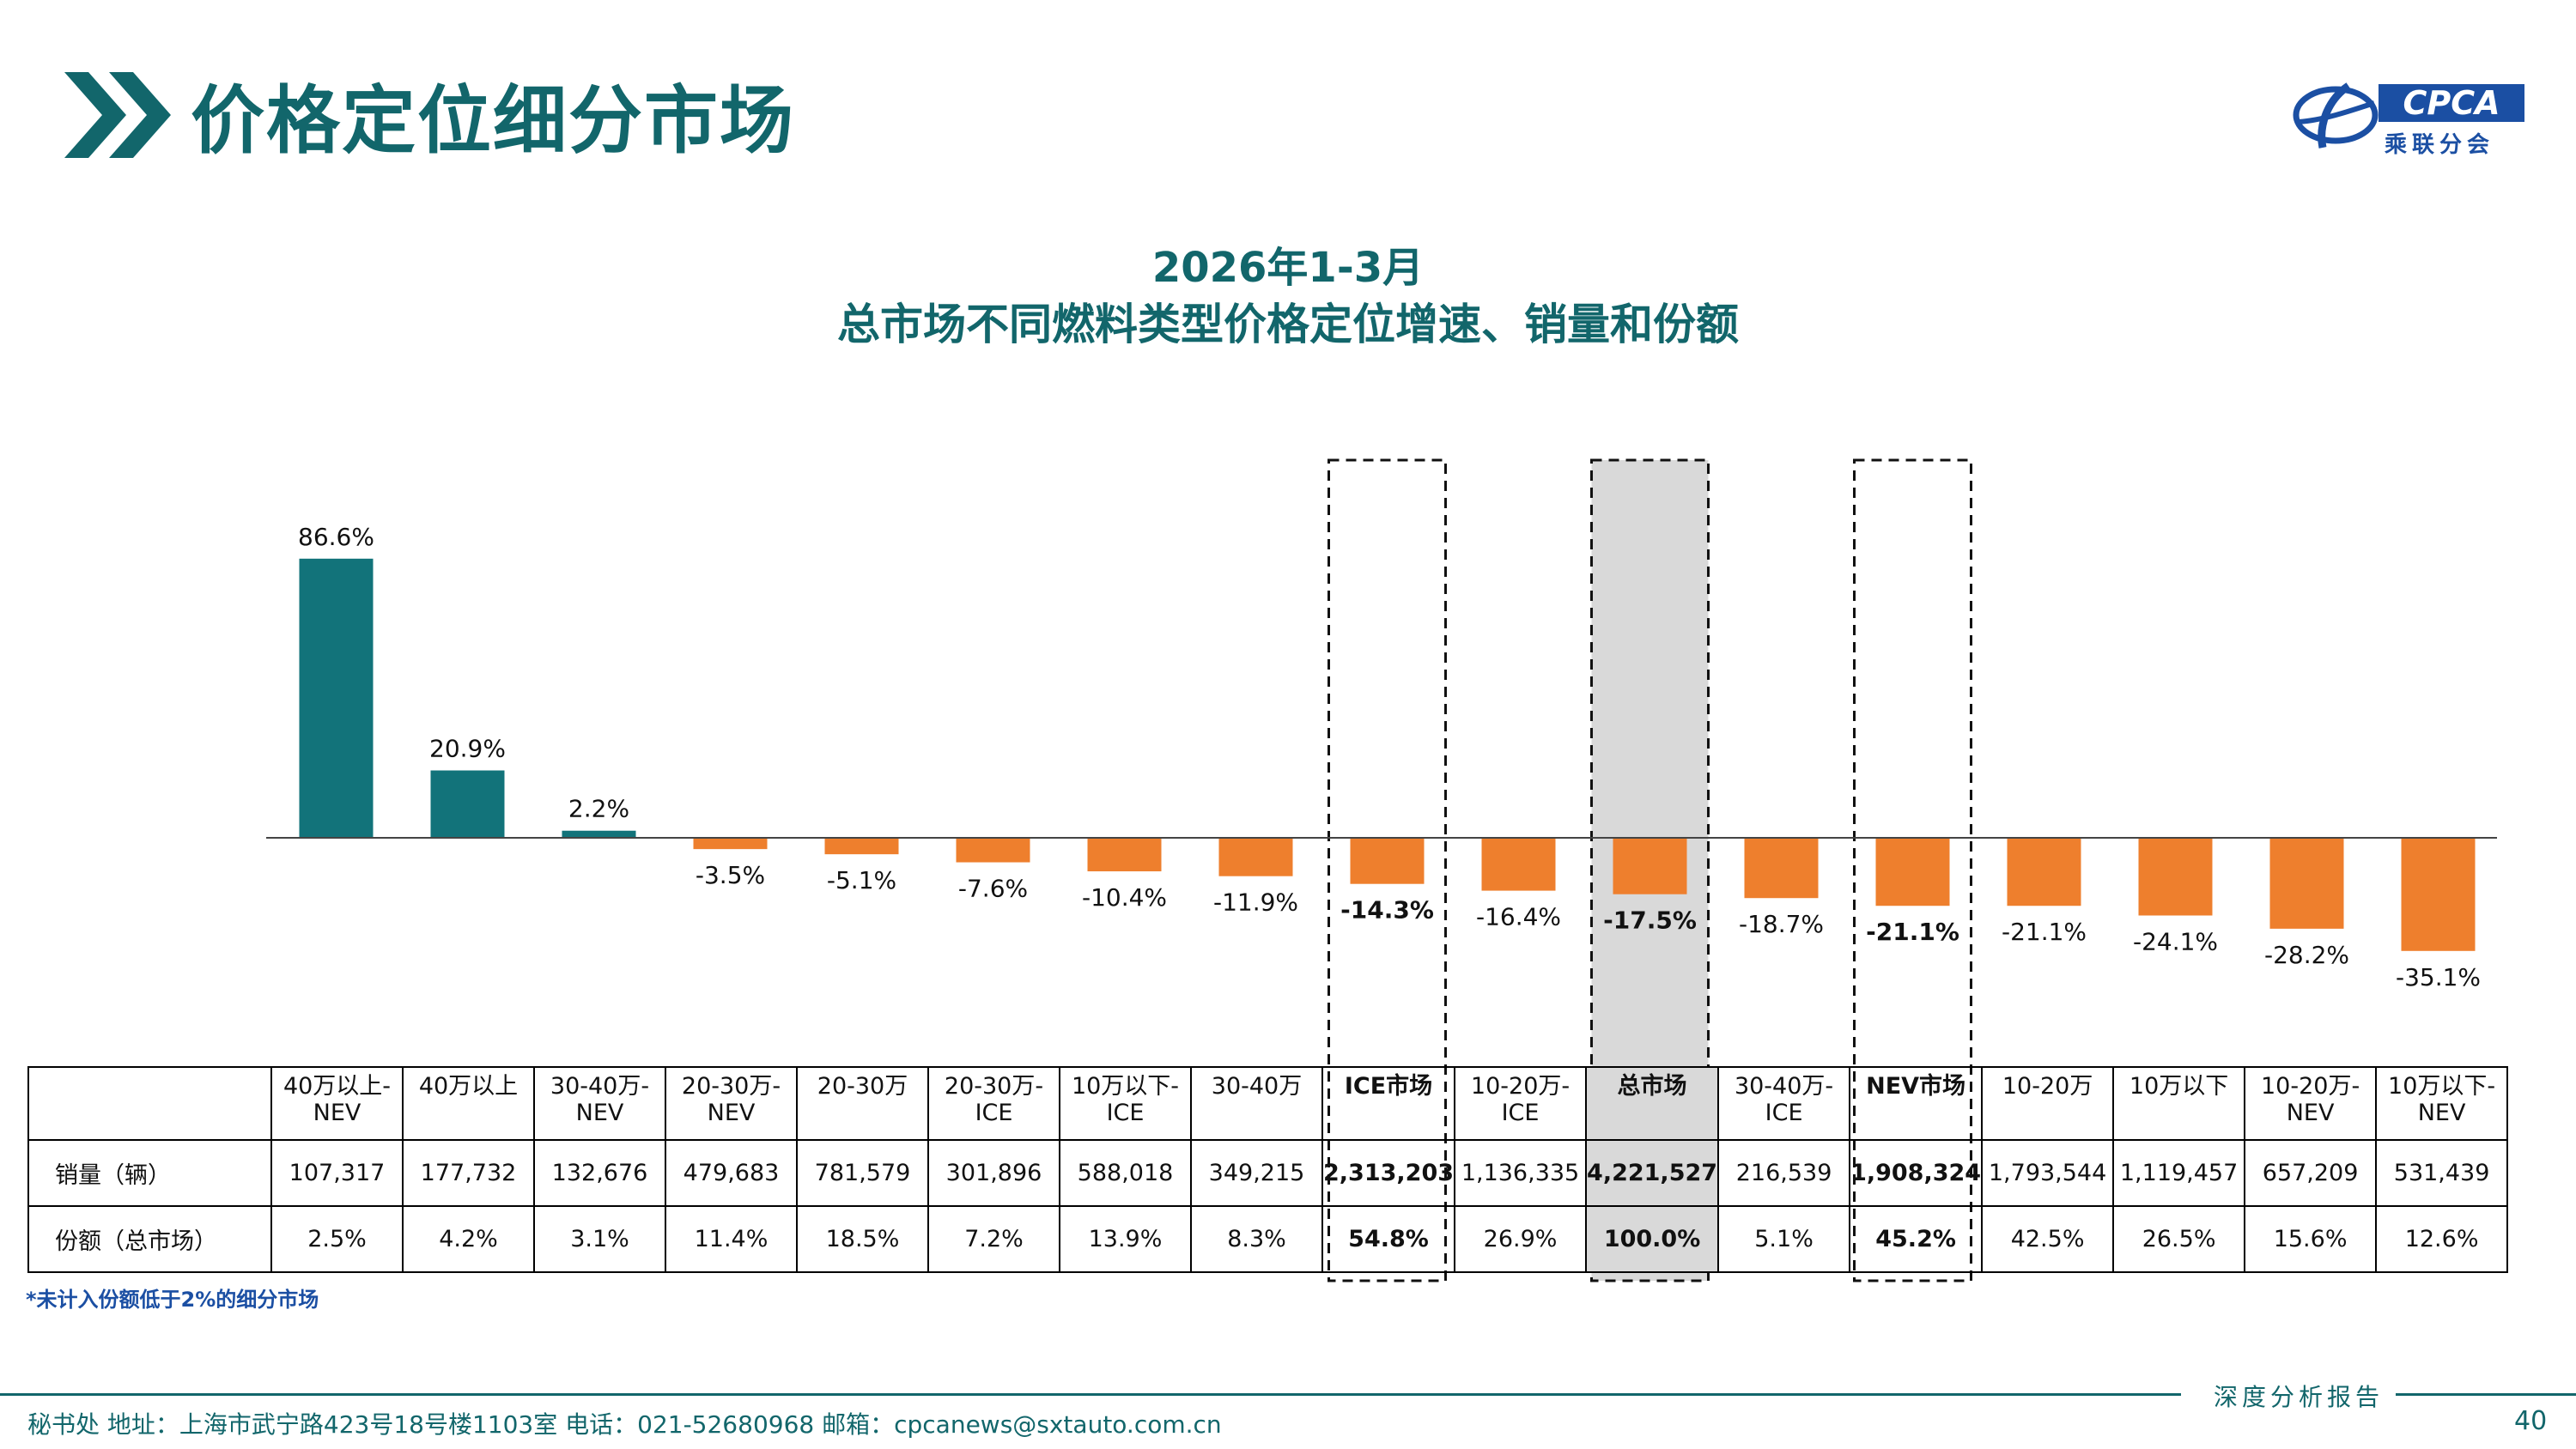  What do you see at coordinates (1125, 1103) in the screenshot?
I see `table-header-cell: 10万以下-ICE` at bounding box center [1125, 1103].